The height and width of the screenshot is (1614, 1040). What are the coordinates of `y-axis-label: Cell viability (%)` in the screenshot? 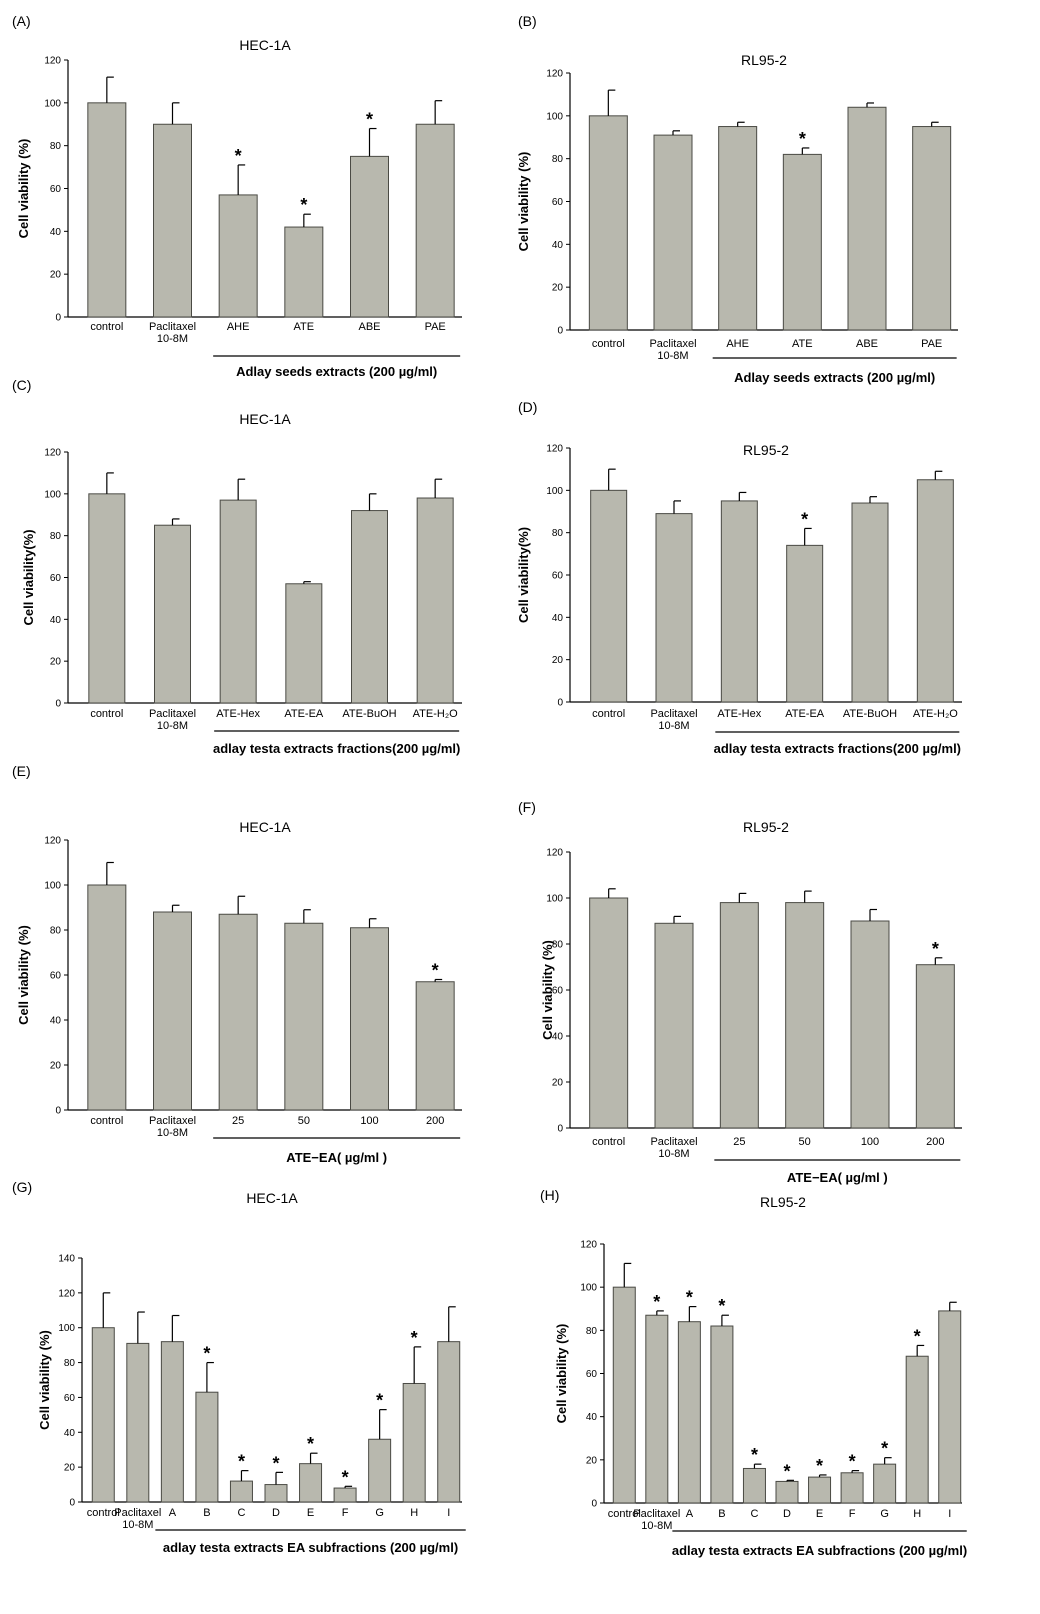 It's located at (23, 975).